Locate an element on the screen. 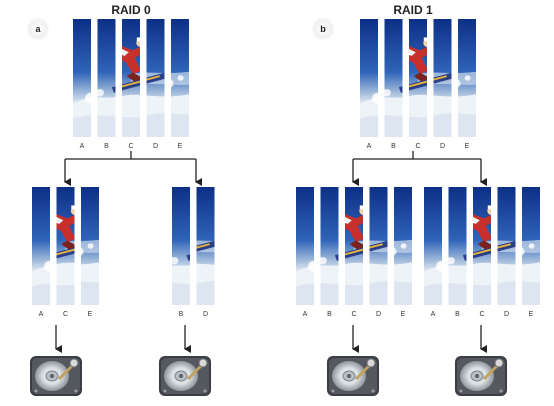 This screenshot has height=406, width=554. panel-title: RAID 1 is located at coordinates (413, 10).